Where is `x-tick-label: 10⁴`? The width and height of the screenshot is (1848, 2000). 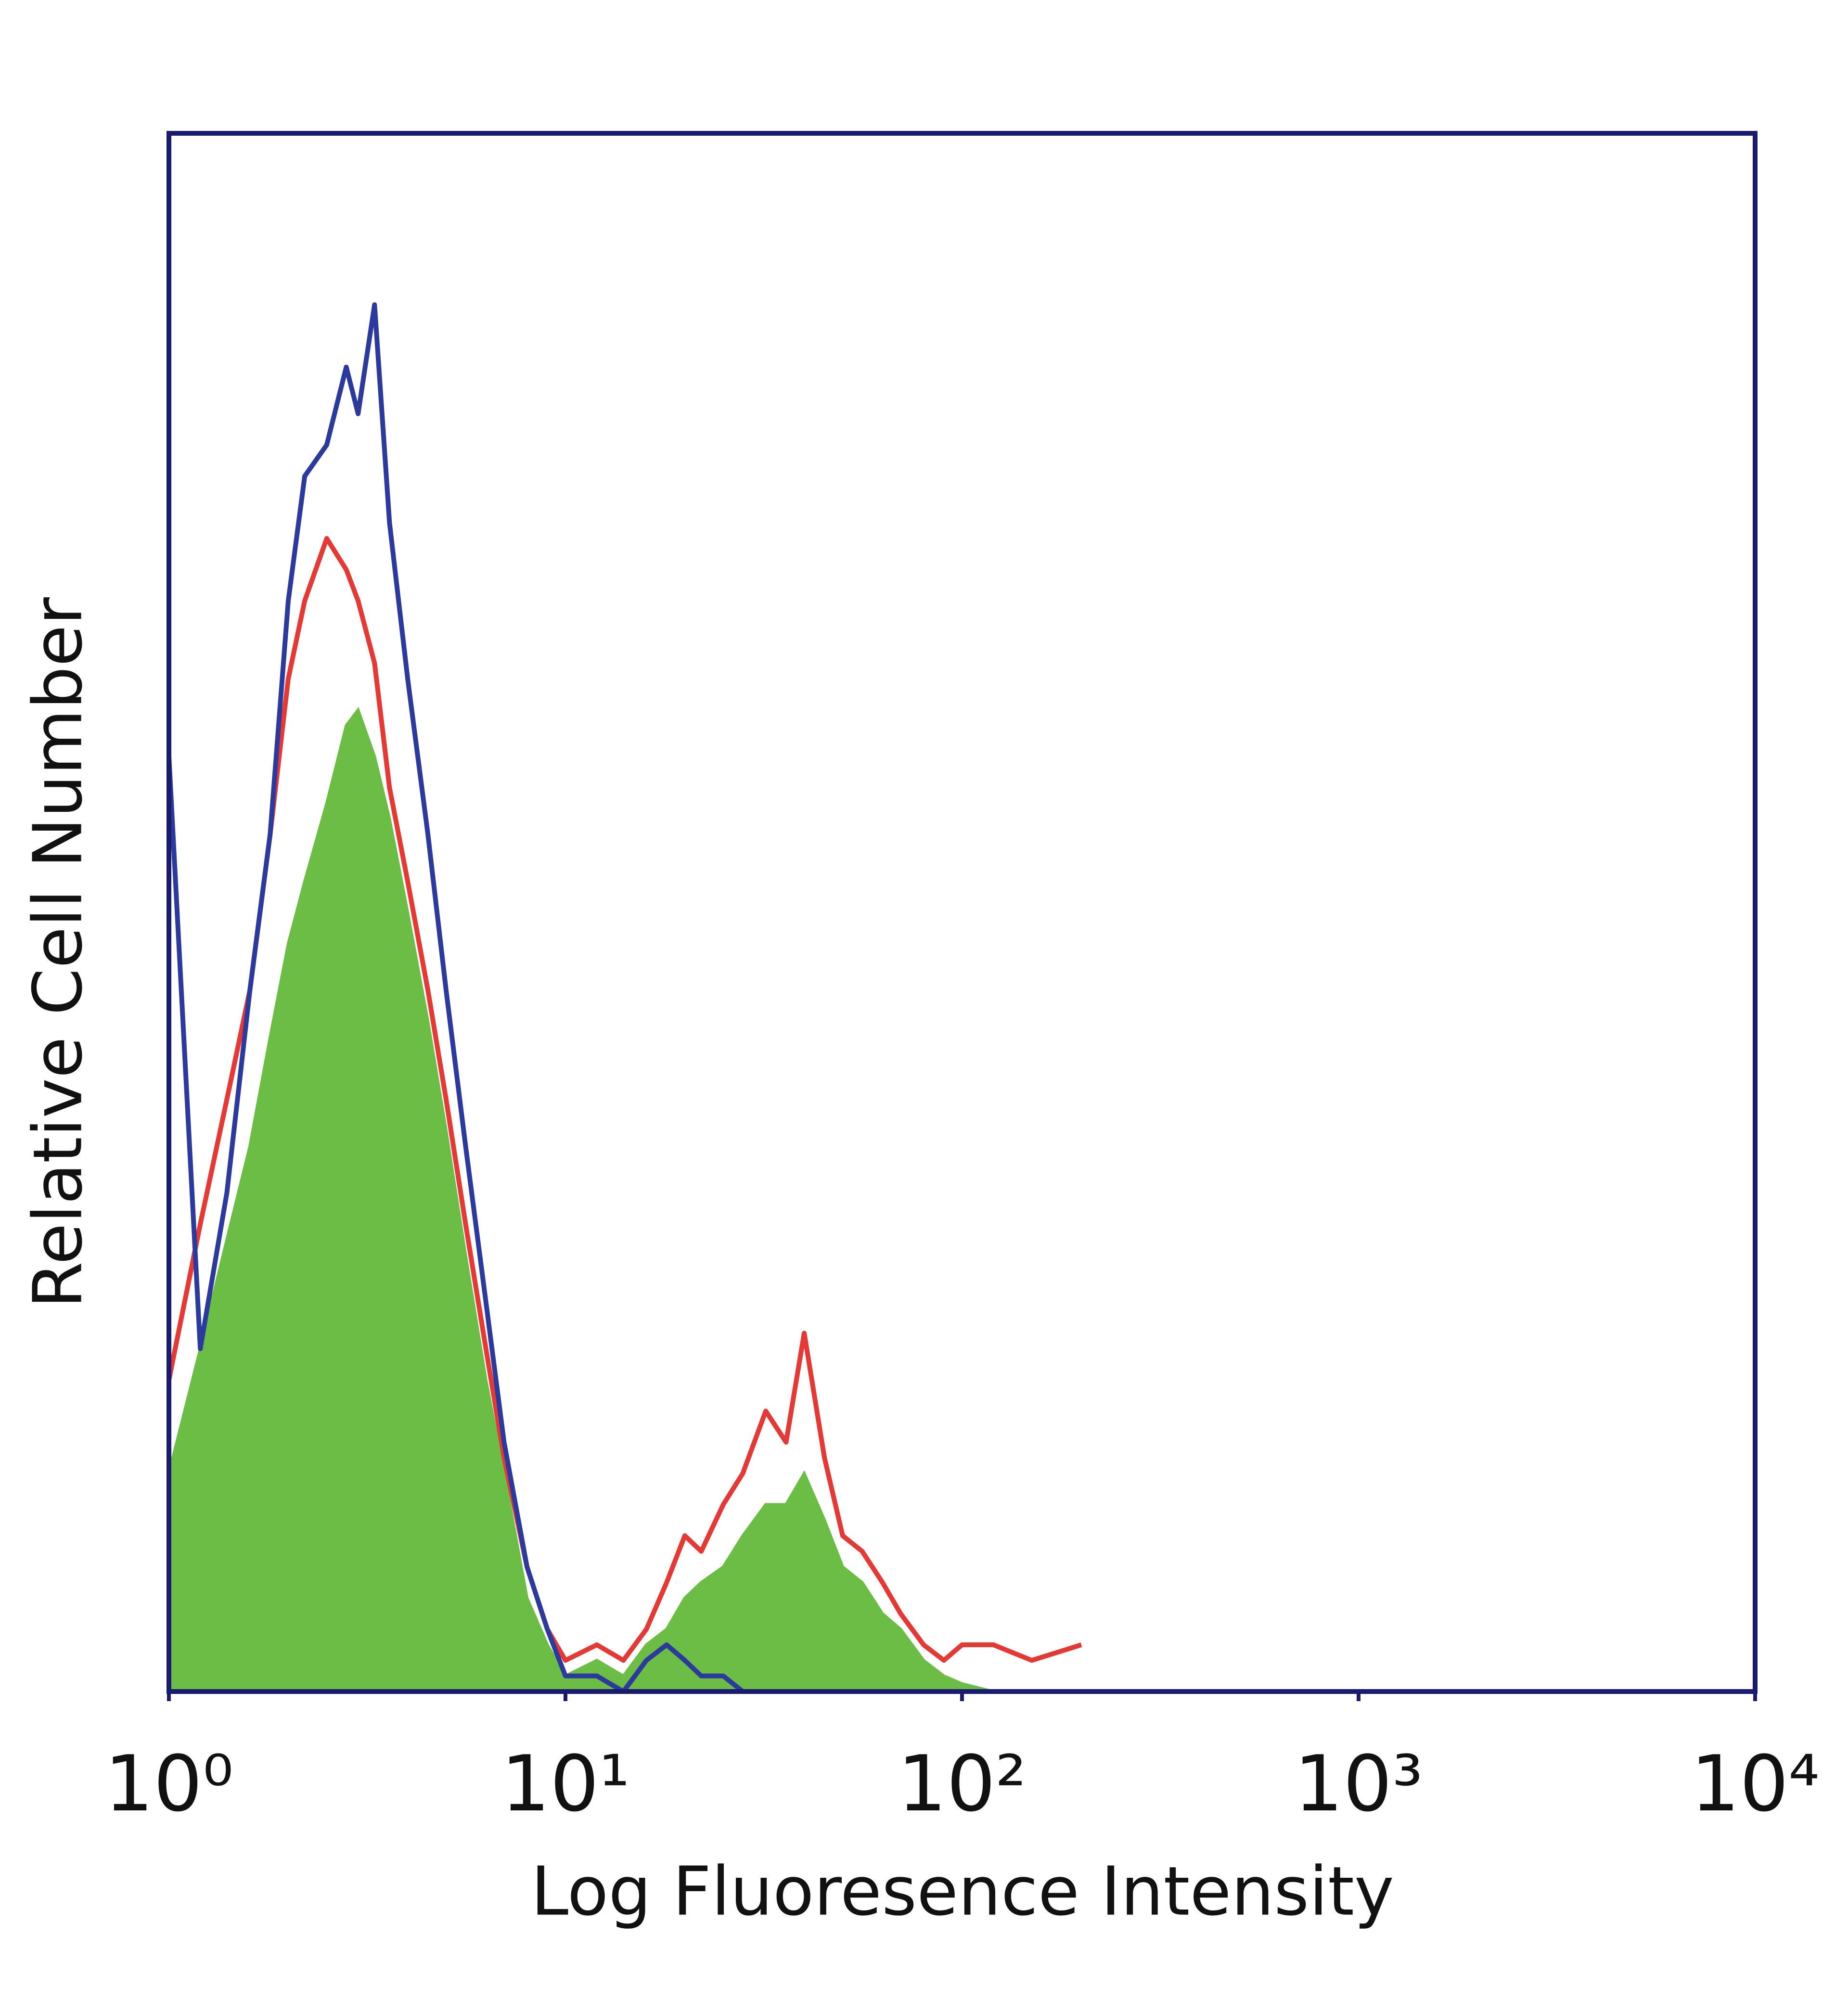 x-tick-label: 10⁴ is located at coordinates (1755, 1784).